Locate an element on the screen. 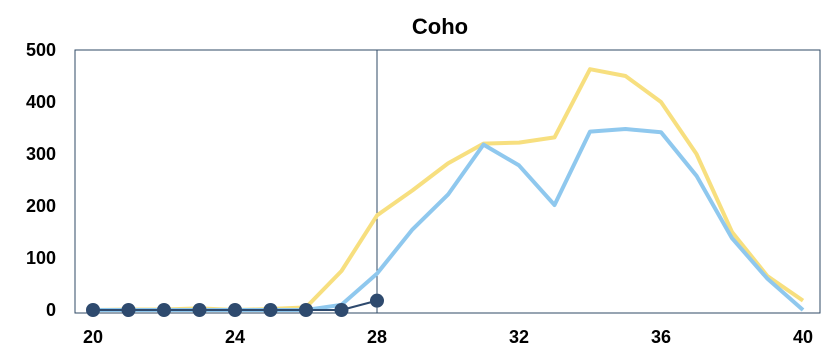 The width and height of the screenshot is (821, 353). x-tick-label: 20 is located at coordinates (93, 337).